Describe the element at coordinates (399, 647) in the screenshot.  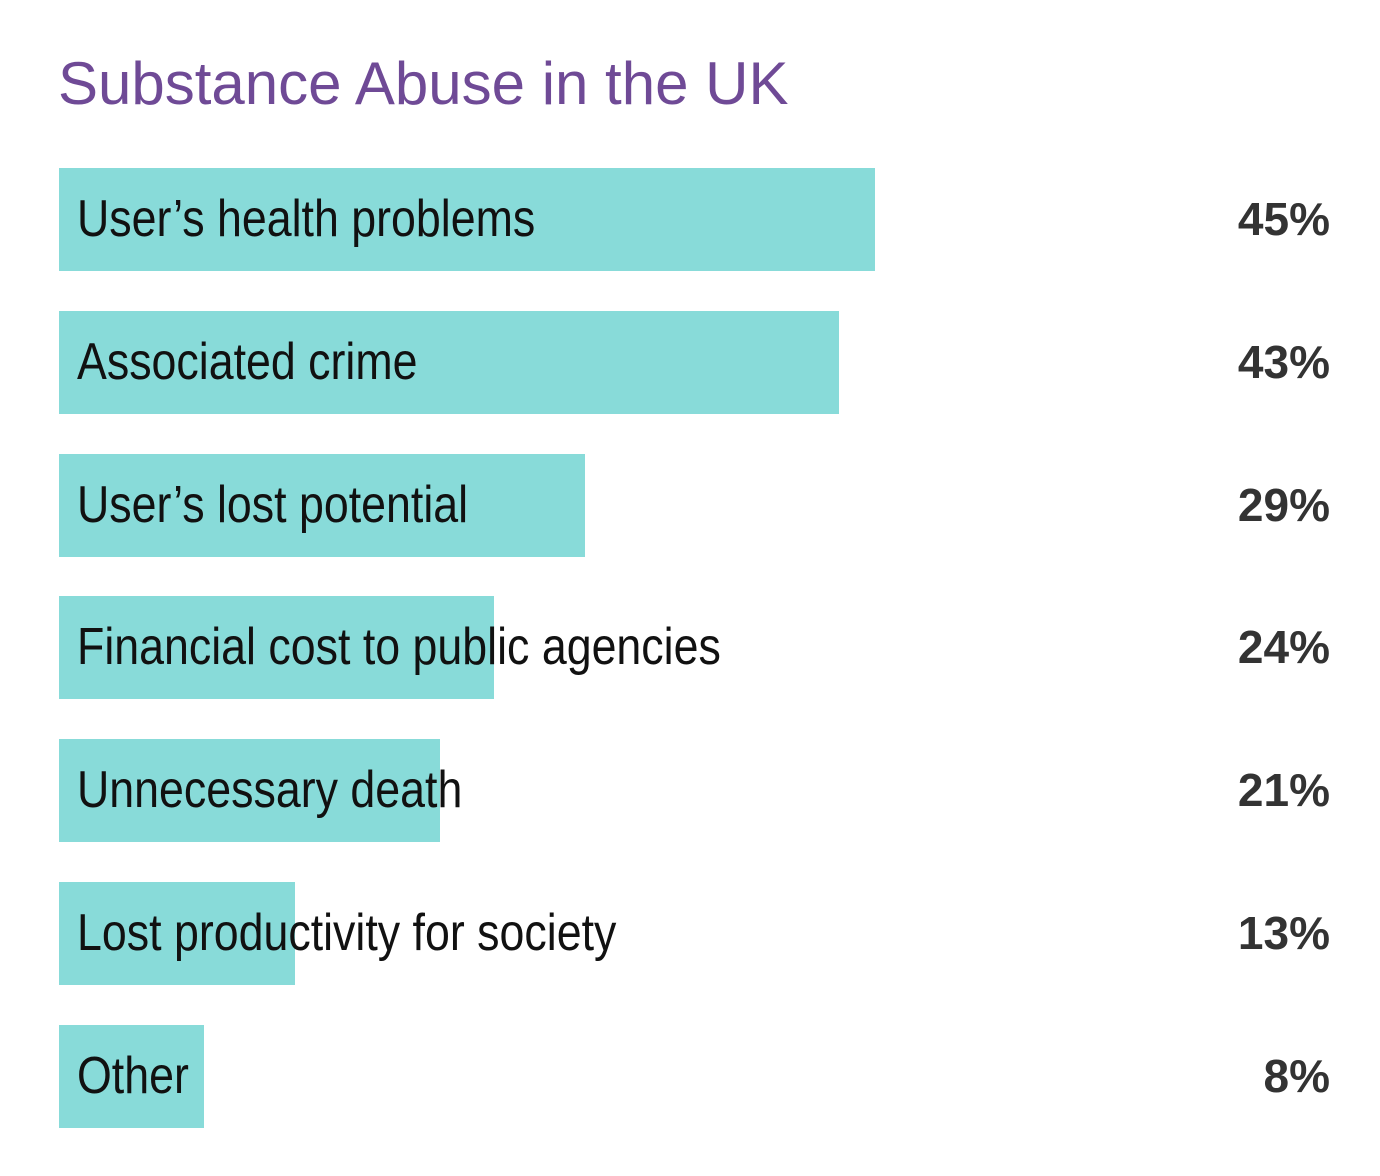
I see `bar-category-label: Financial cost to public agencies` at that location.